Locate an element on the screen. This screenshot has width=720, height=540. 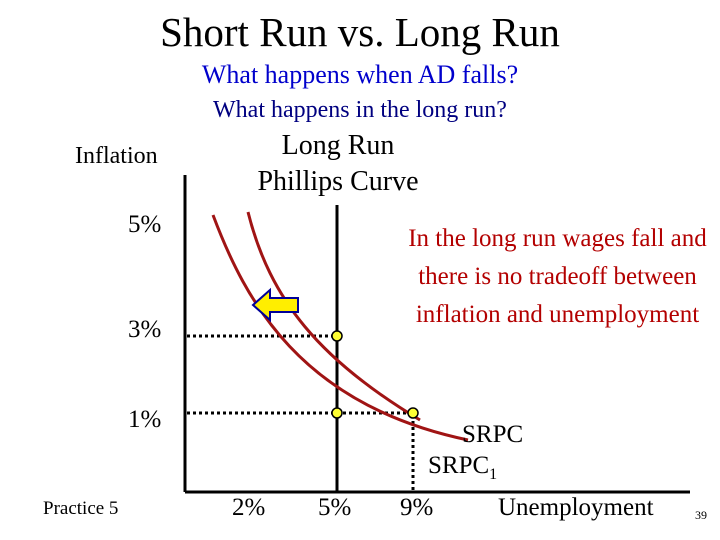
question-long-run: What happens in the long run? is located at coordinates (360, 110).